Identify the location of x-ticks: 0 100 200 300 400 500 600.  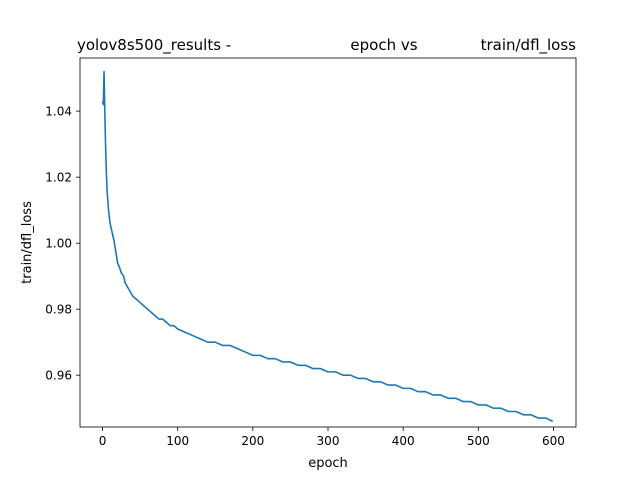
(332, 437).